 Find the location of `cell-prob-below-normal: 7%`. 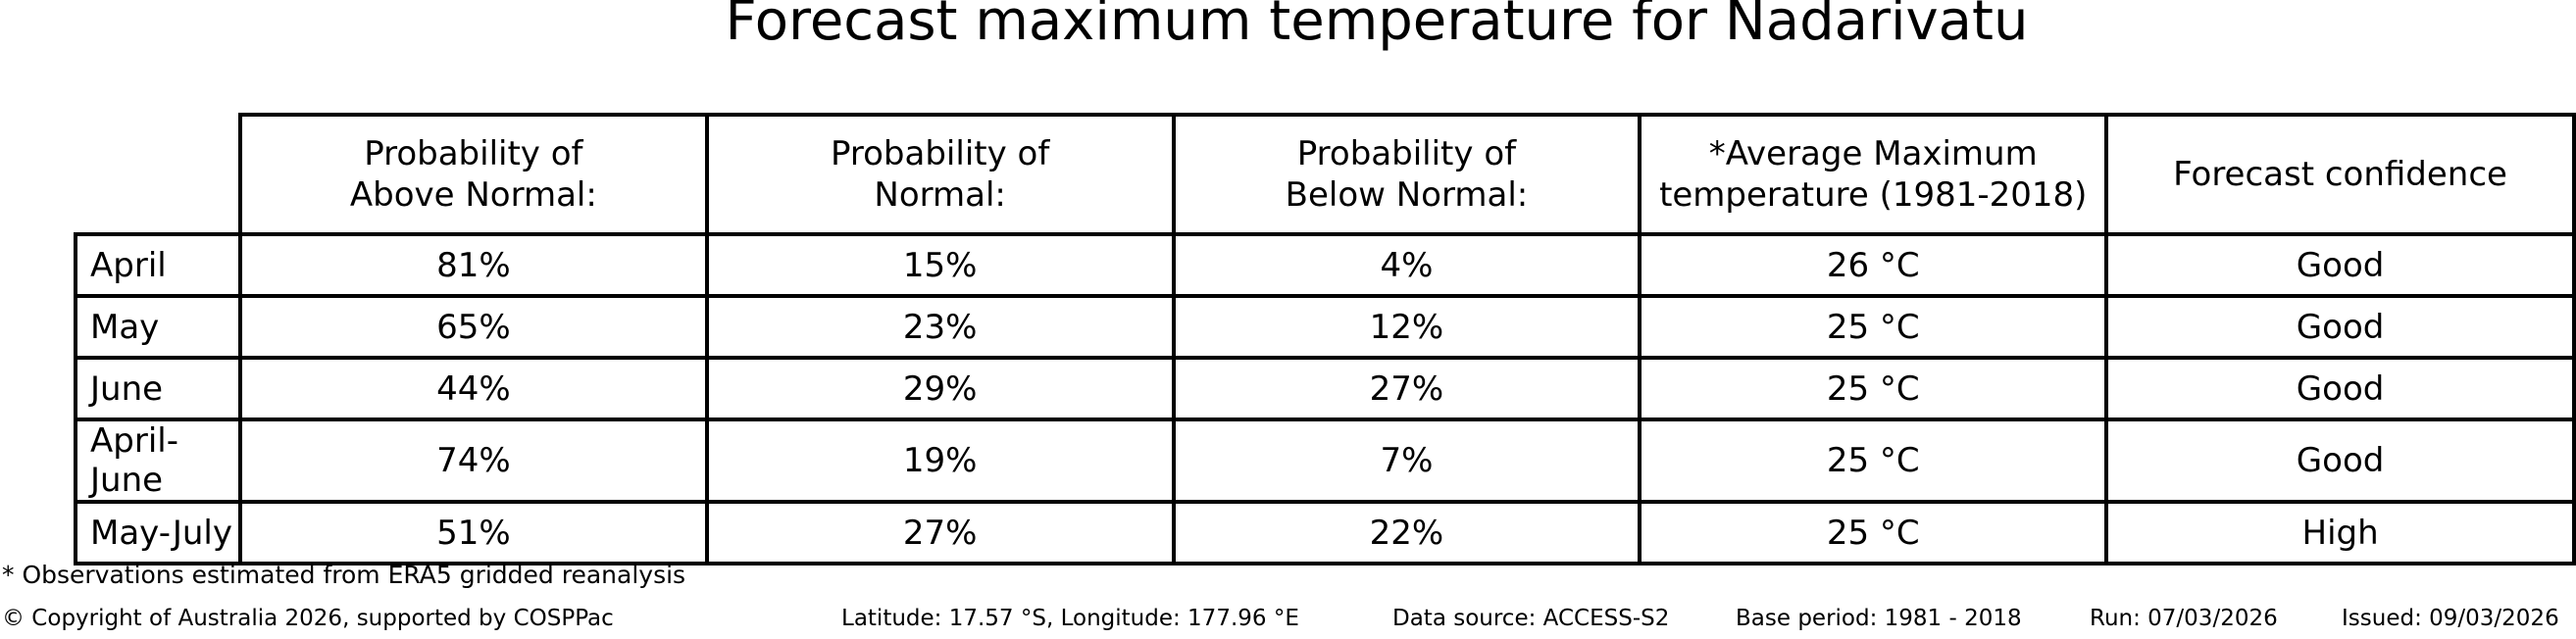

cell-prob-below-normal: 7% is located at coordinates (1406, 461).